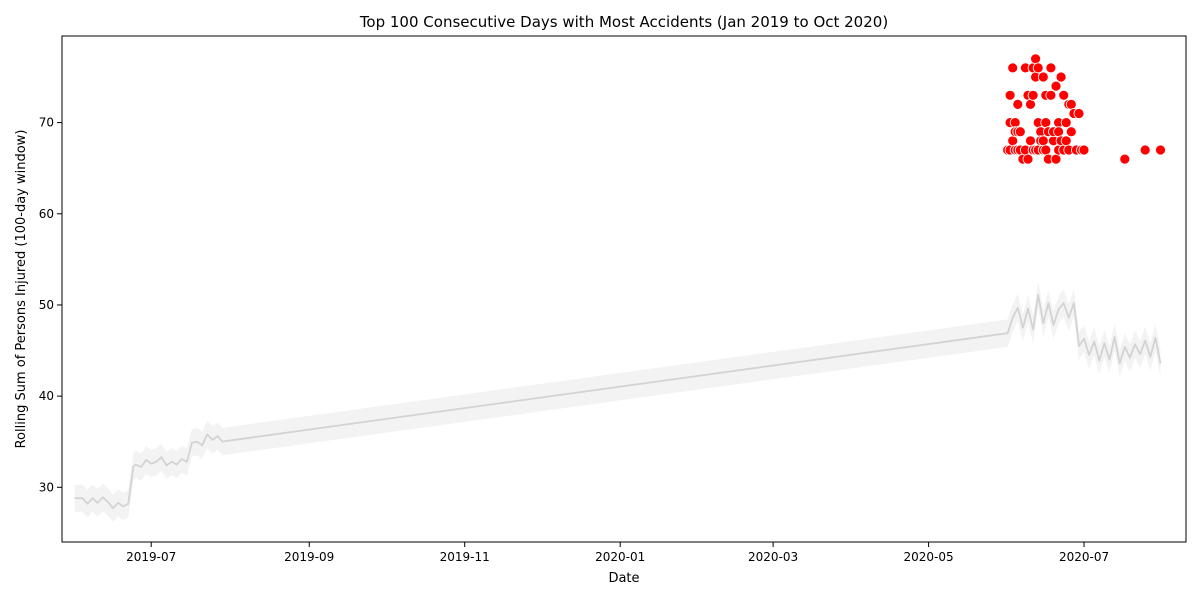 The image size is (1200, 600). Describe the element at coordinates (46, 487) in the screenshot. I see `y-tick-label: 30` at that location.